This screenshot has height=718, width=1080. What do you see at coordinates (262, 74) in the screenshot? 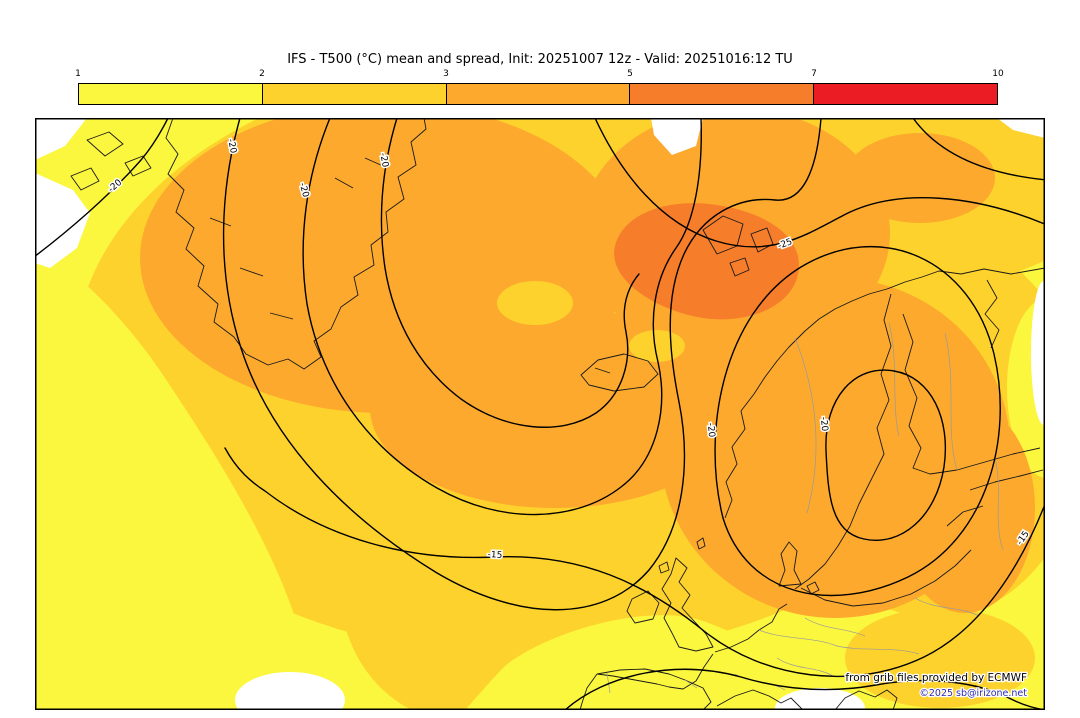
I see `colorbar-tick: 2` at bounding box center [262, 74].